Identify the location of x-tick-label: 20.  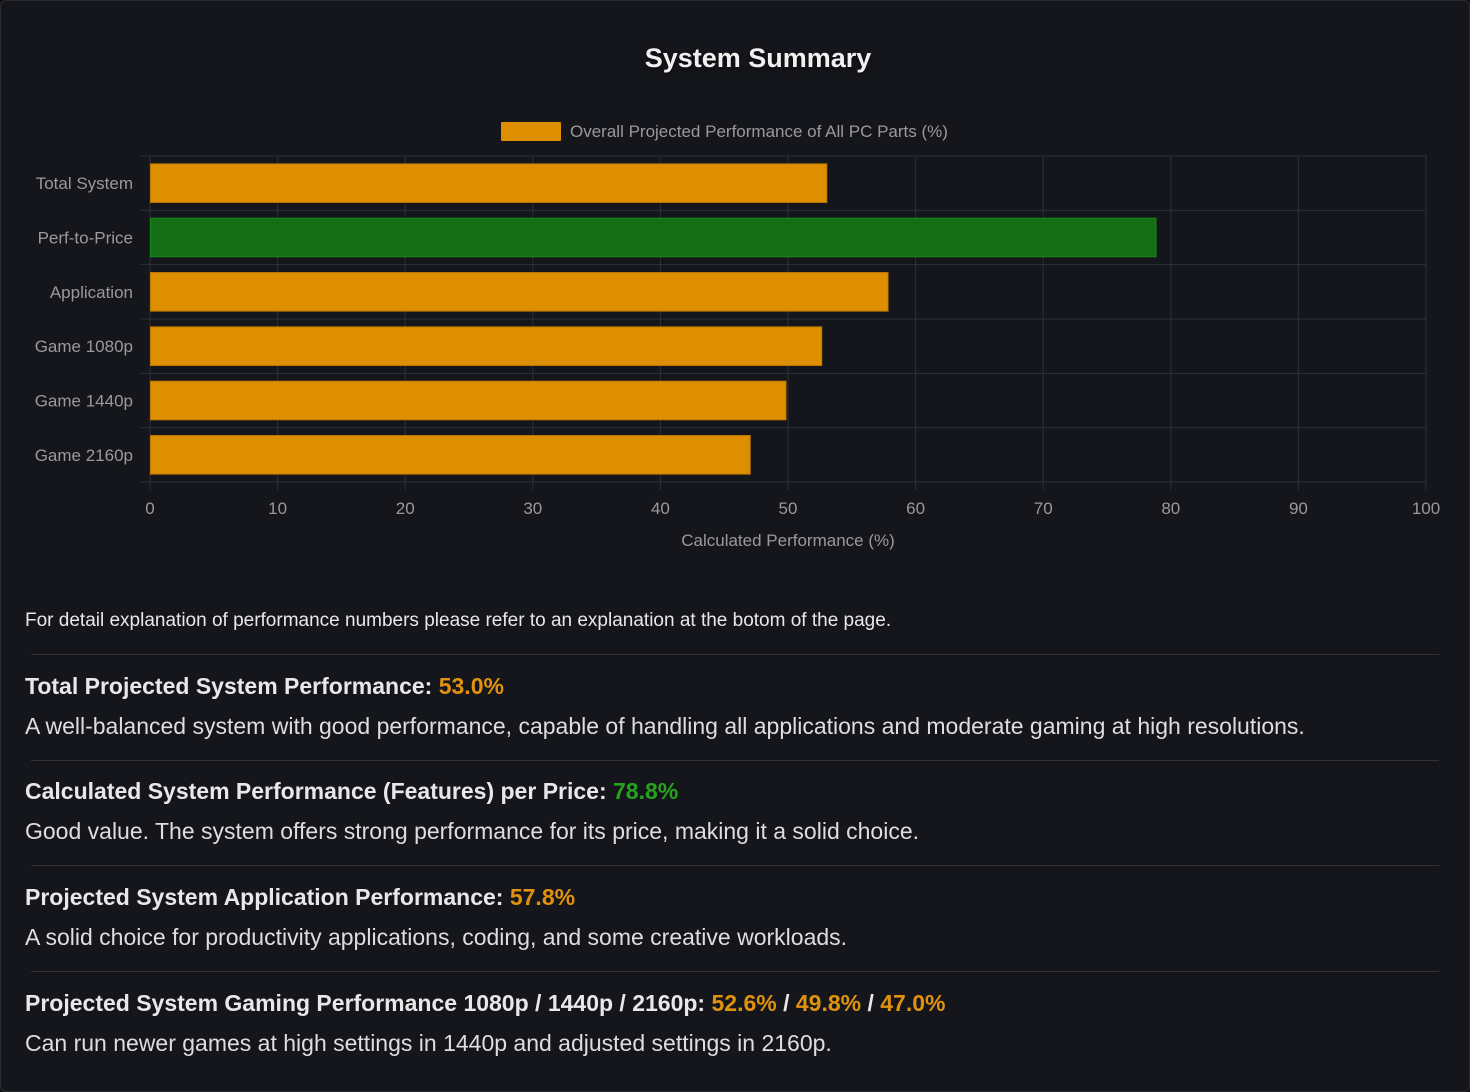
(405, 508).